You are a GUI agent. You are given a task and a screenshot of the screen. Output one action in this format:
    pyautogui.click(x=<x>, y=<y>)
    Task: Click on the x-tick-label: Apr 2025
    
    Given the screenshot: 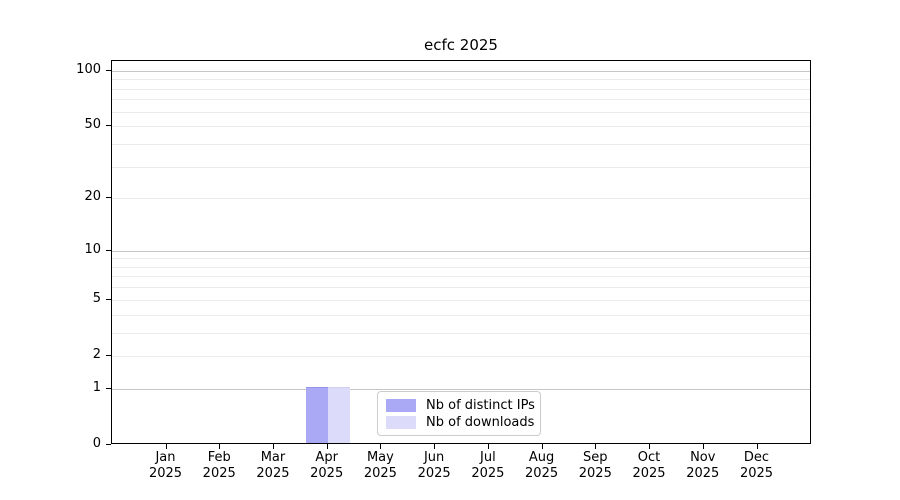 What is the action you would take?
    pyautogui.click(x=327, y=466)
    